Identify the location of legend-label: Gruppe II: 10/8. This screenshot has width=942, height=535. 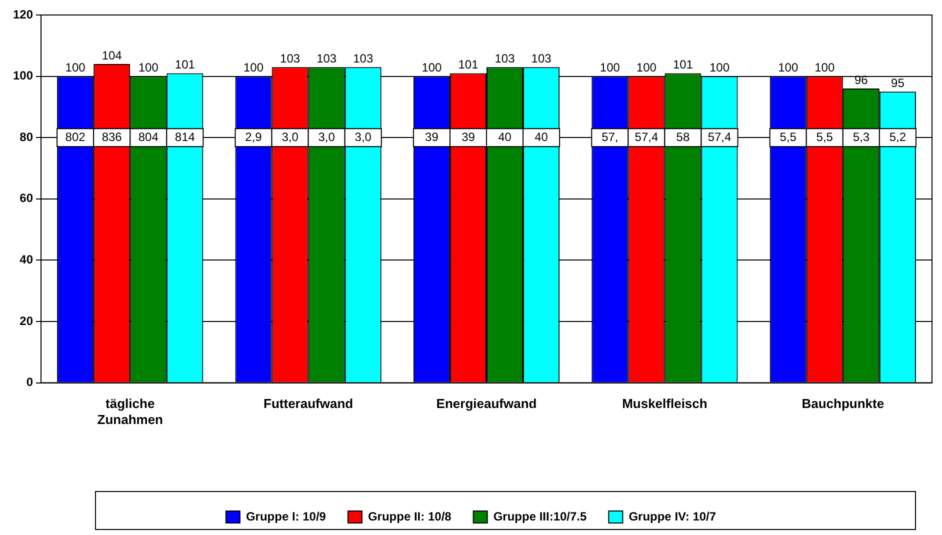
(410, 516).